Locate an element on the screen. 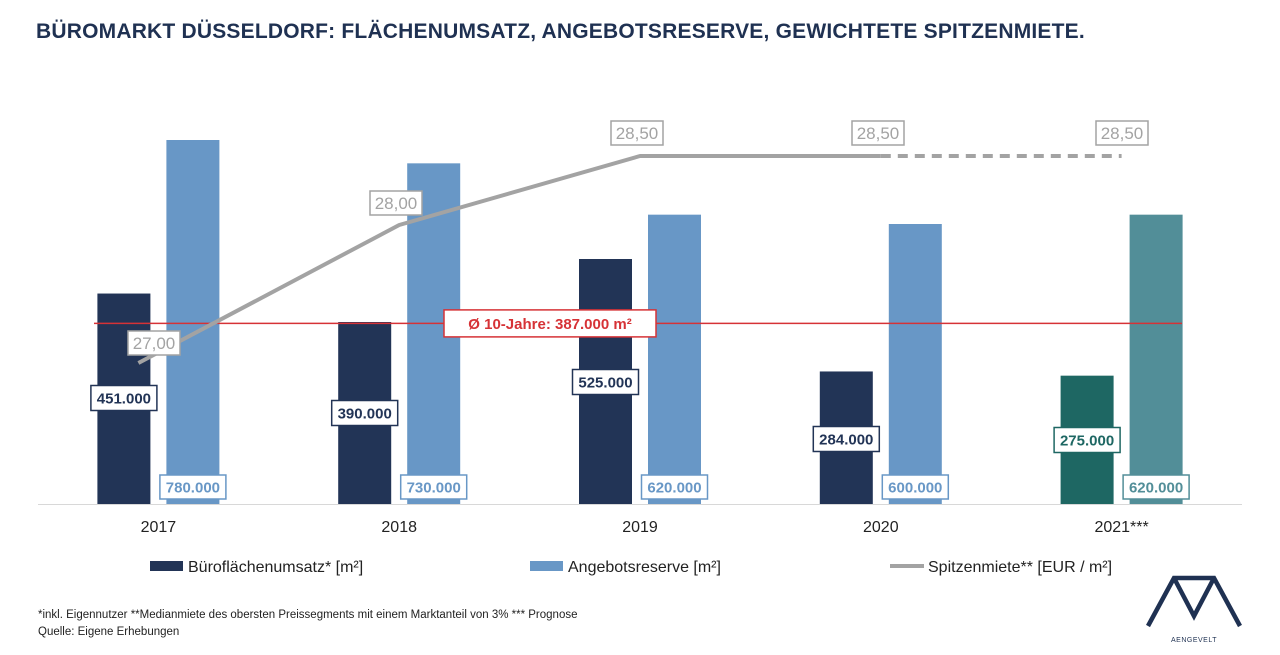  value-reserve-2017: 780.000 is located at coordinates (193, 487).